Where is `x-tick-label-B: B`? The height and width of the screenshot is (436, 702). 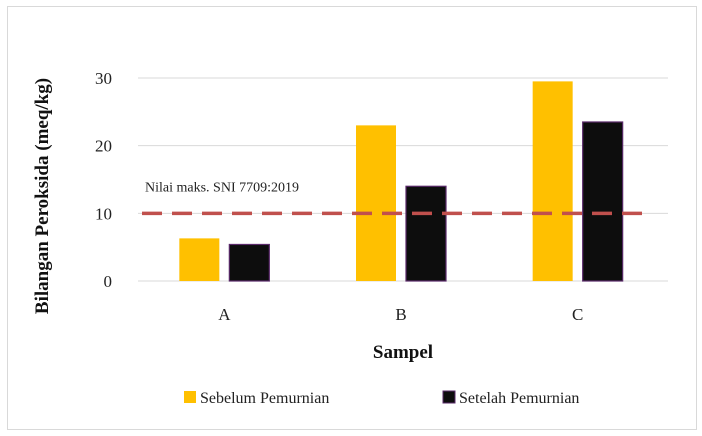
x-tick-label-B: B is located at coordinates (400, 314).